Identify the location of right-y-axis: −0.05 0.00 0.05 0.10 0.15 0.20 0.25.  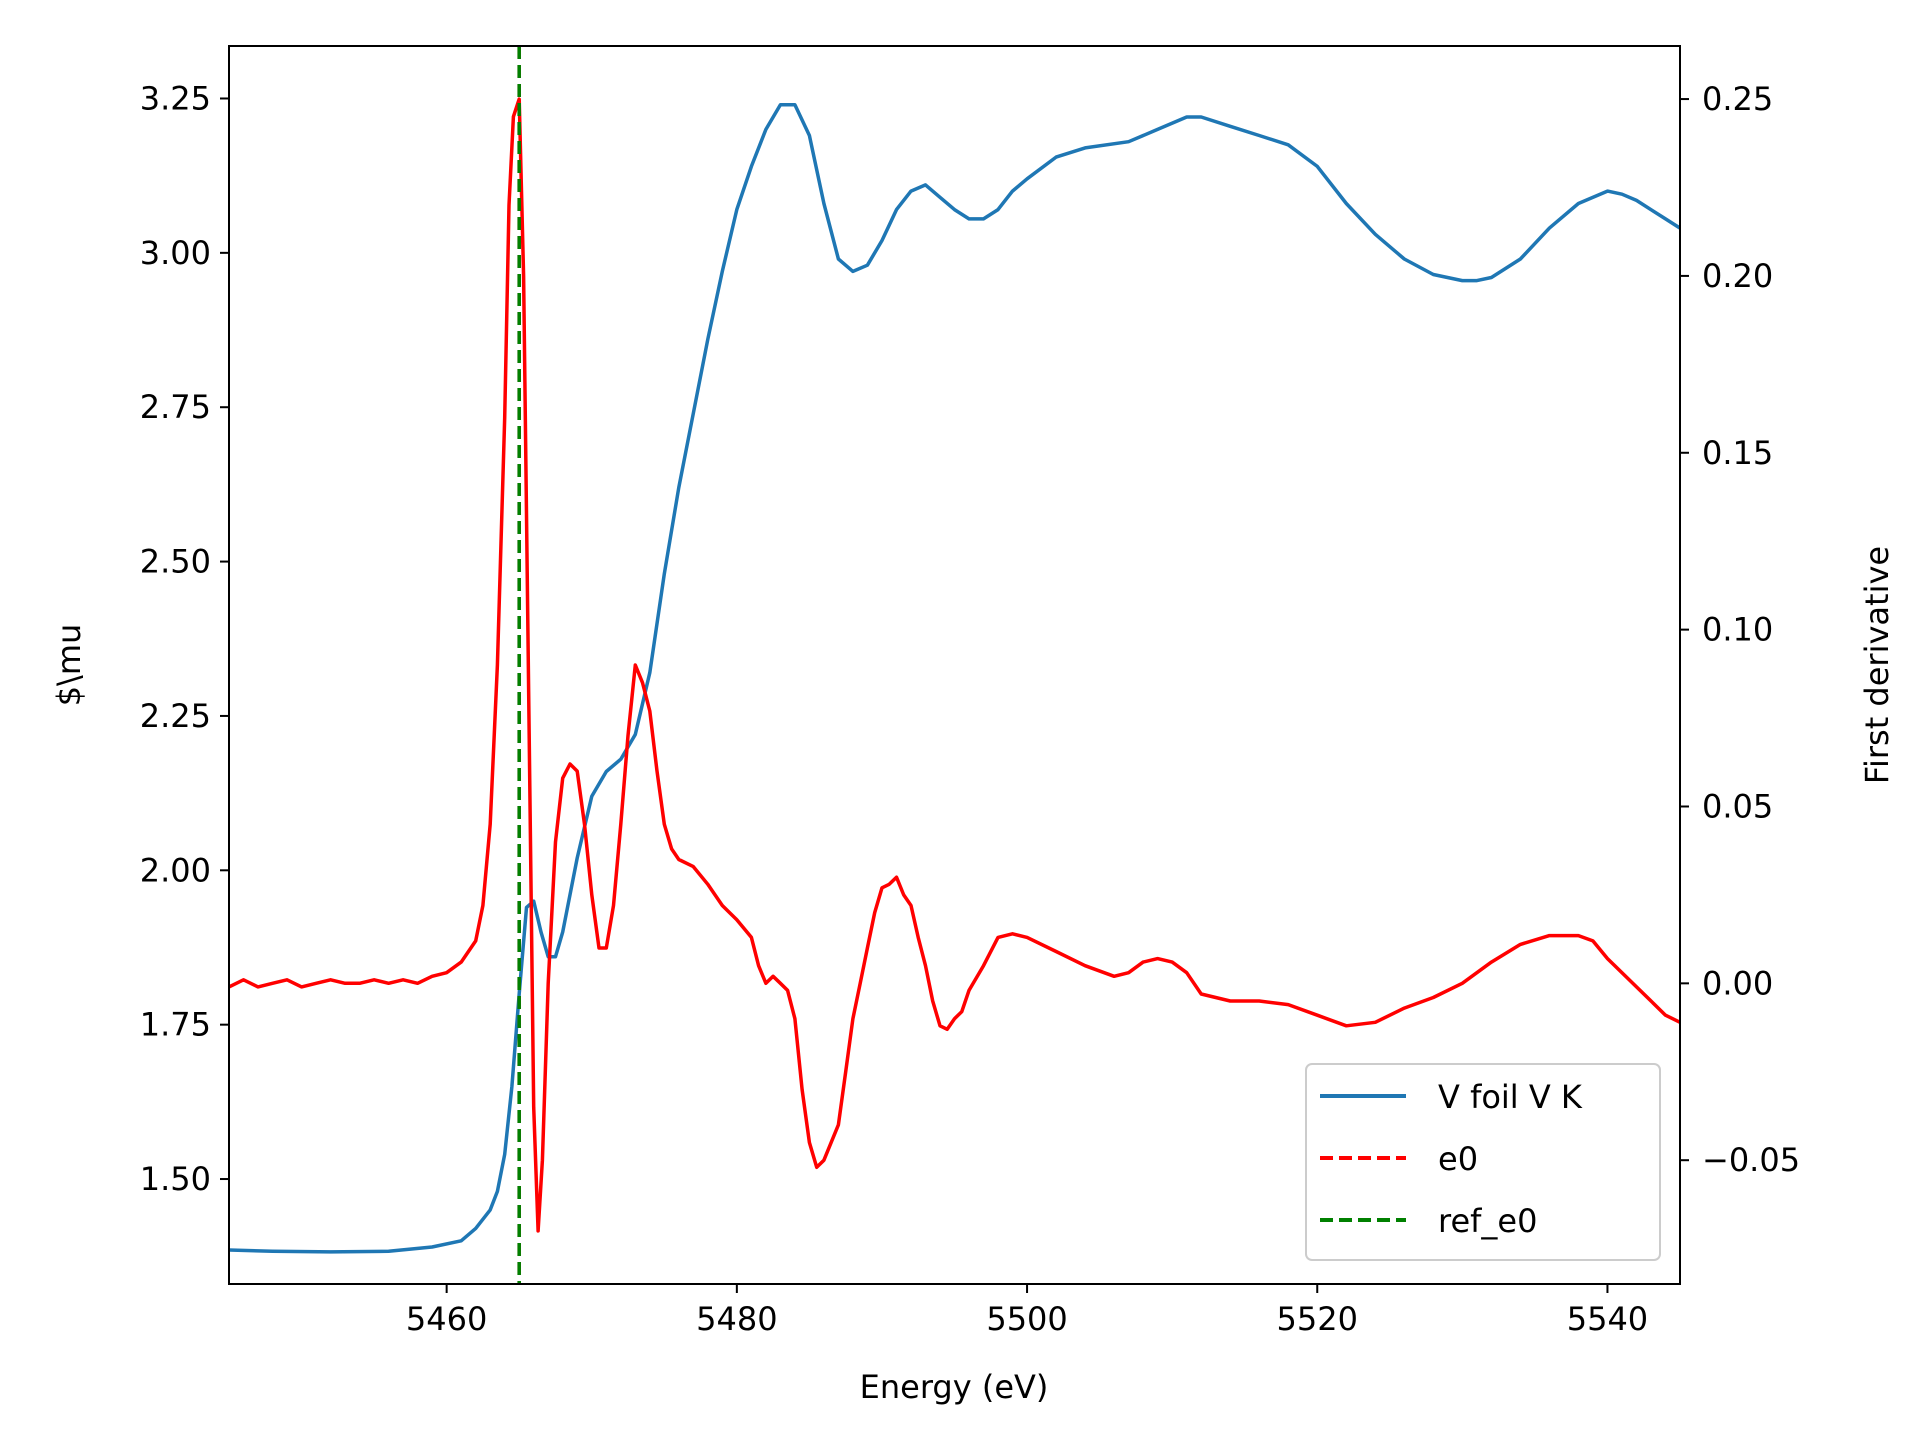
(1740, 629).